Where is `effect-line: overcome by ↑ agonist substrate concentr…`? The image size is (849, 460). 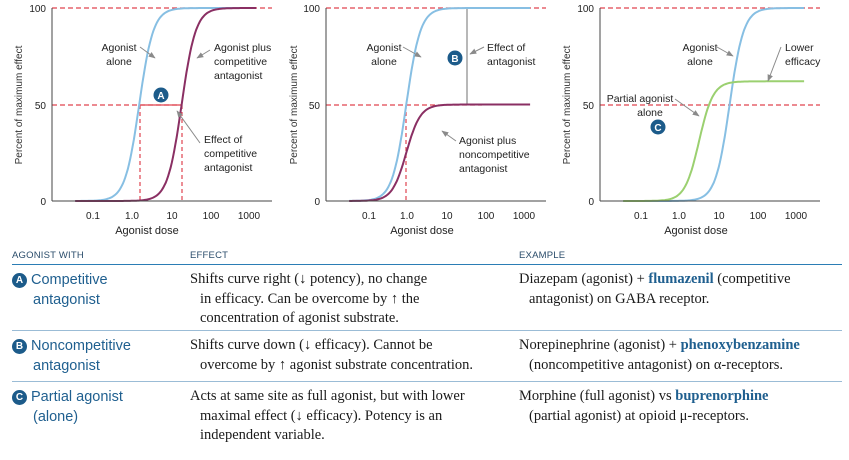 effect-line: overcome by ↑ agonist substrate concentr… is located at coordinates (337, 364).